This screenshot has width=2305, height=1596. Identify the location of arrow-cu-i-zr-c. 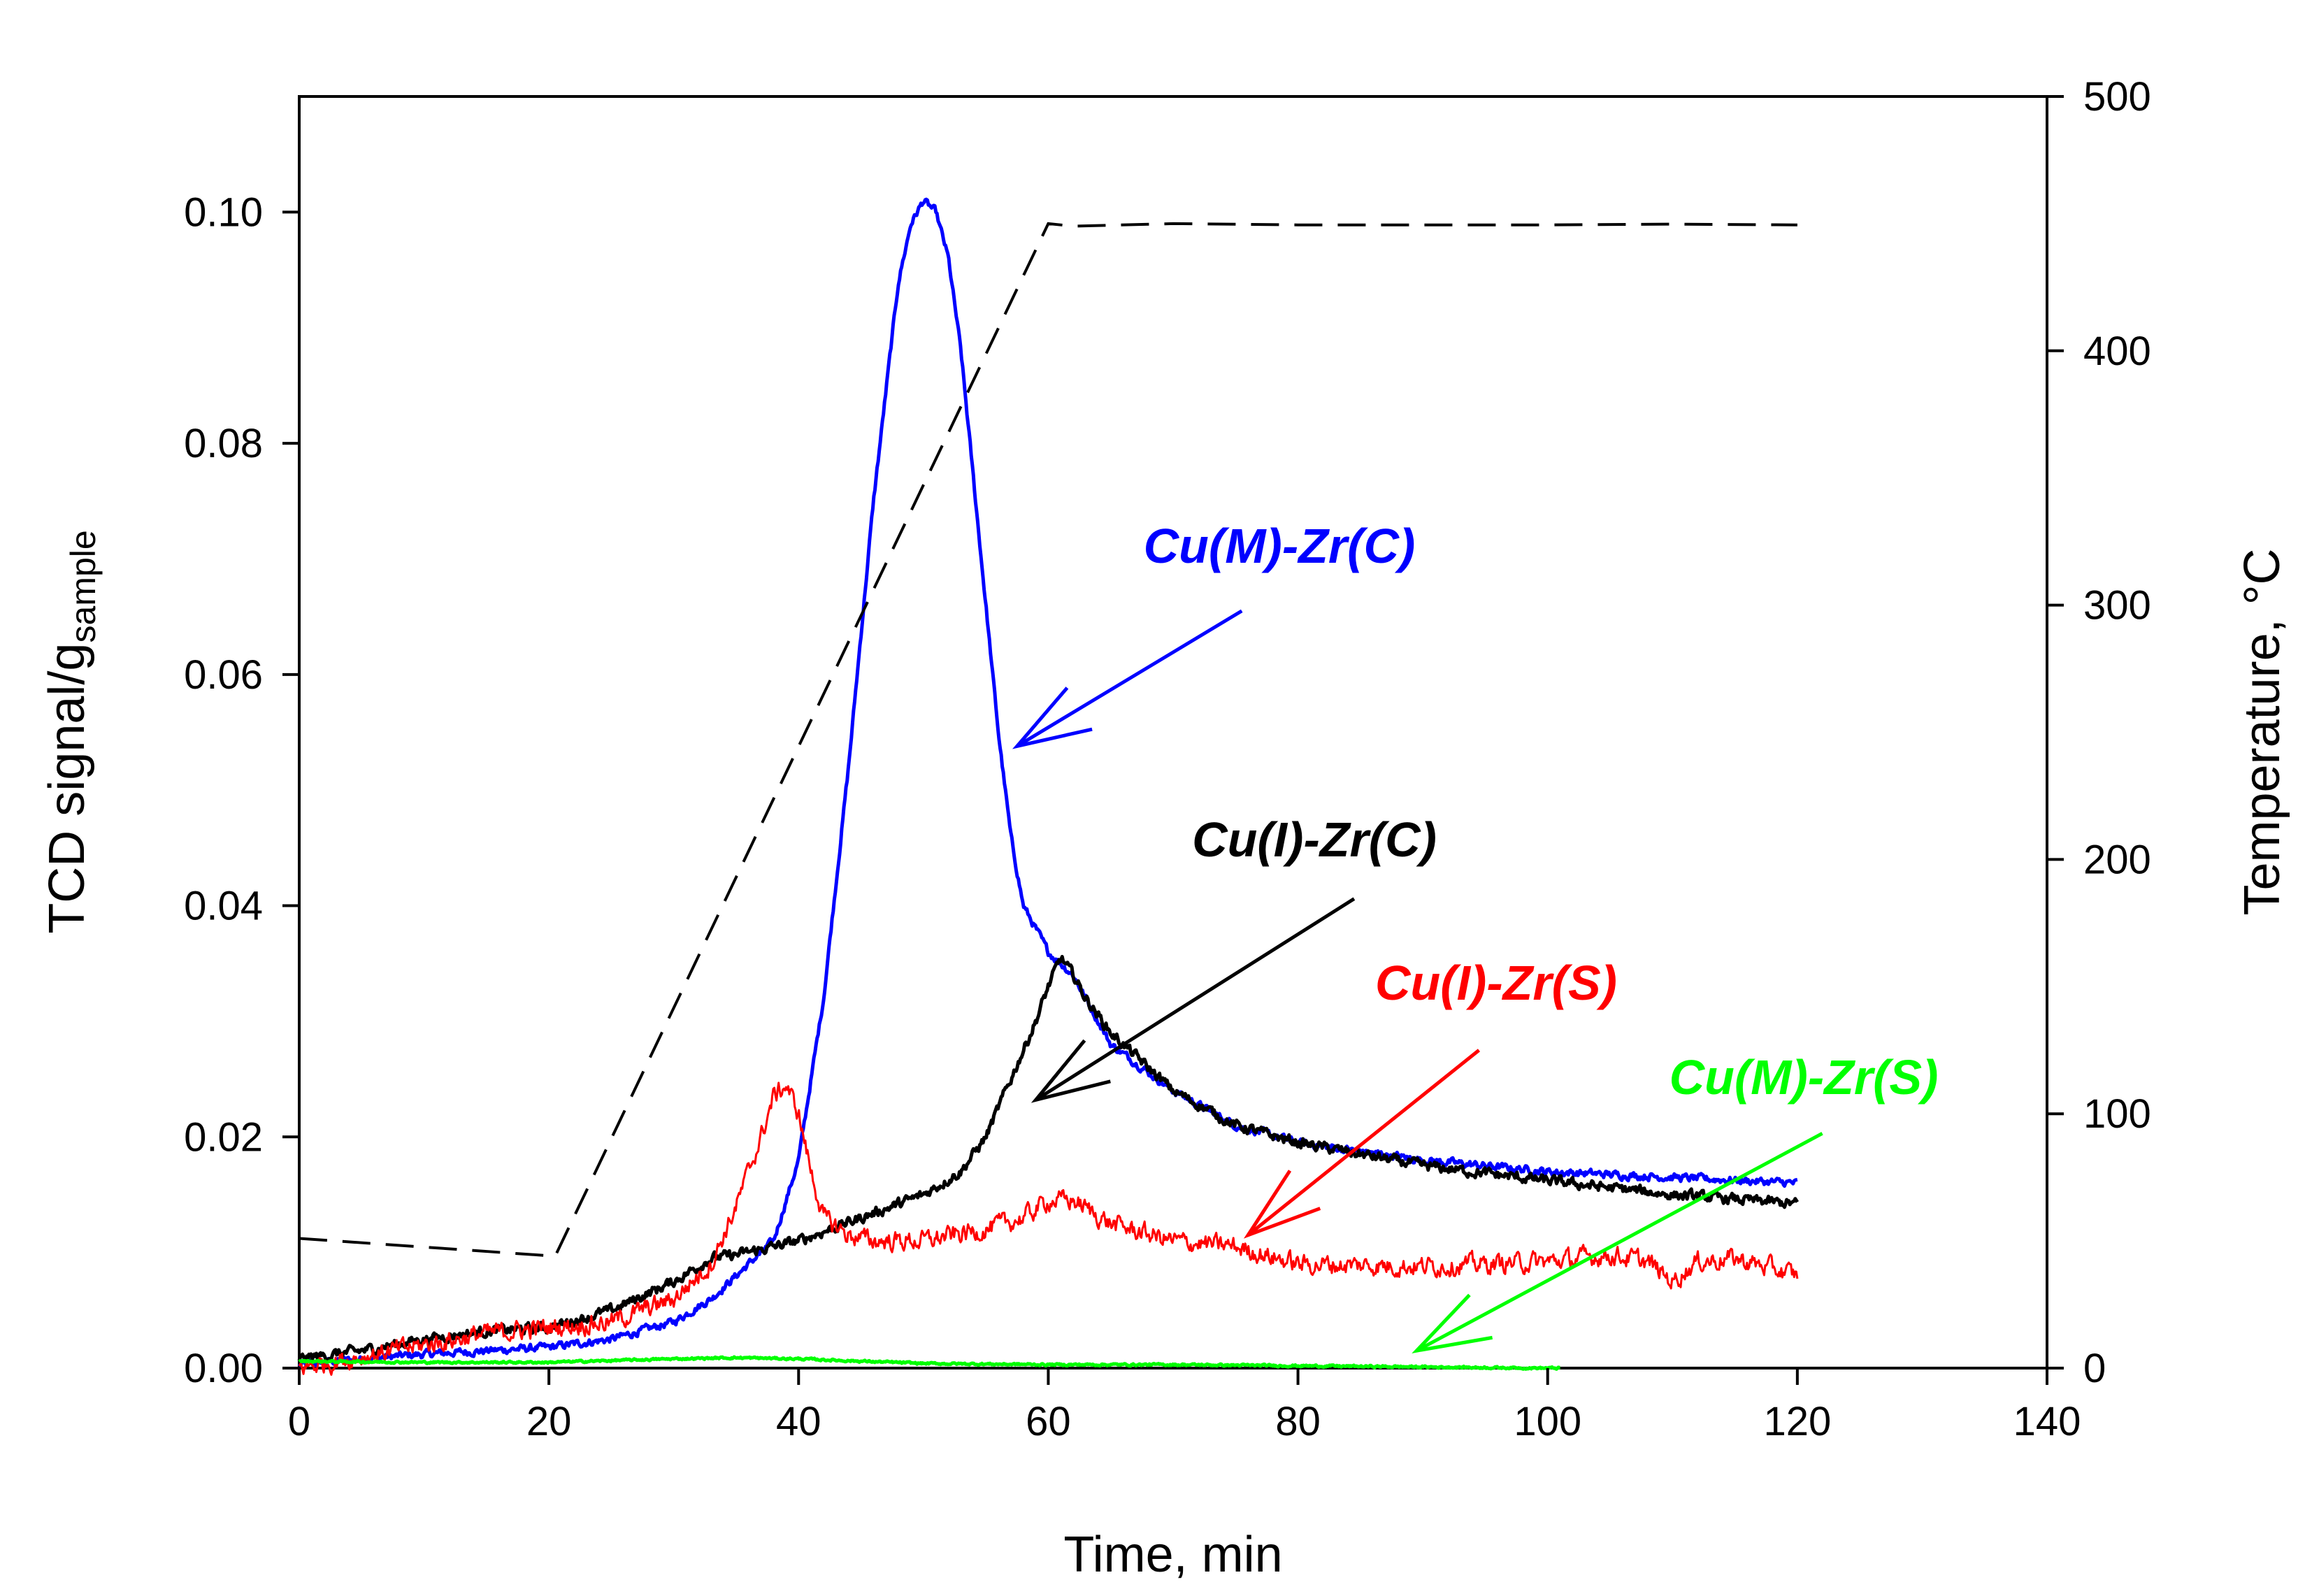
(1195, 999).